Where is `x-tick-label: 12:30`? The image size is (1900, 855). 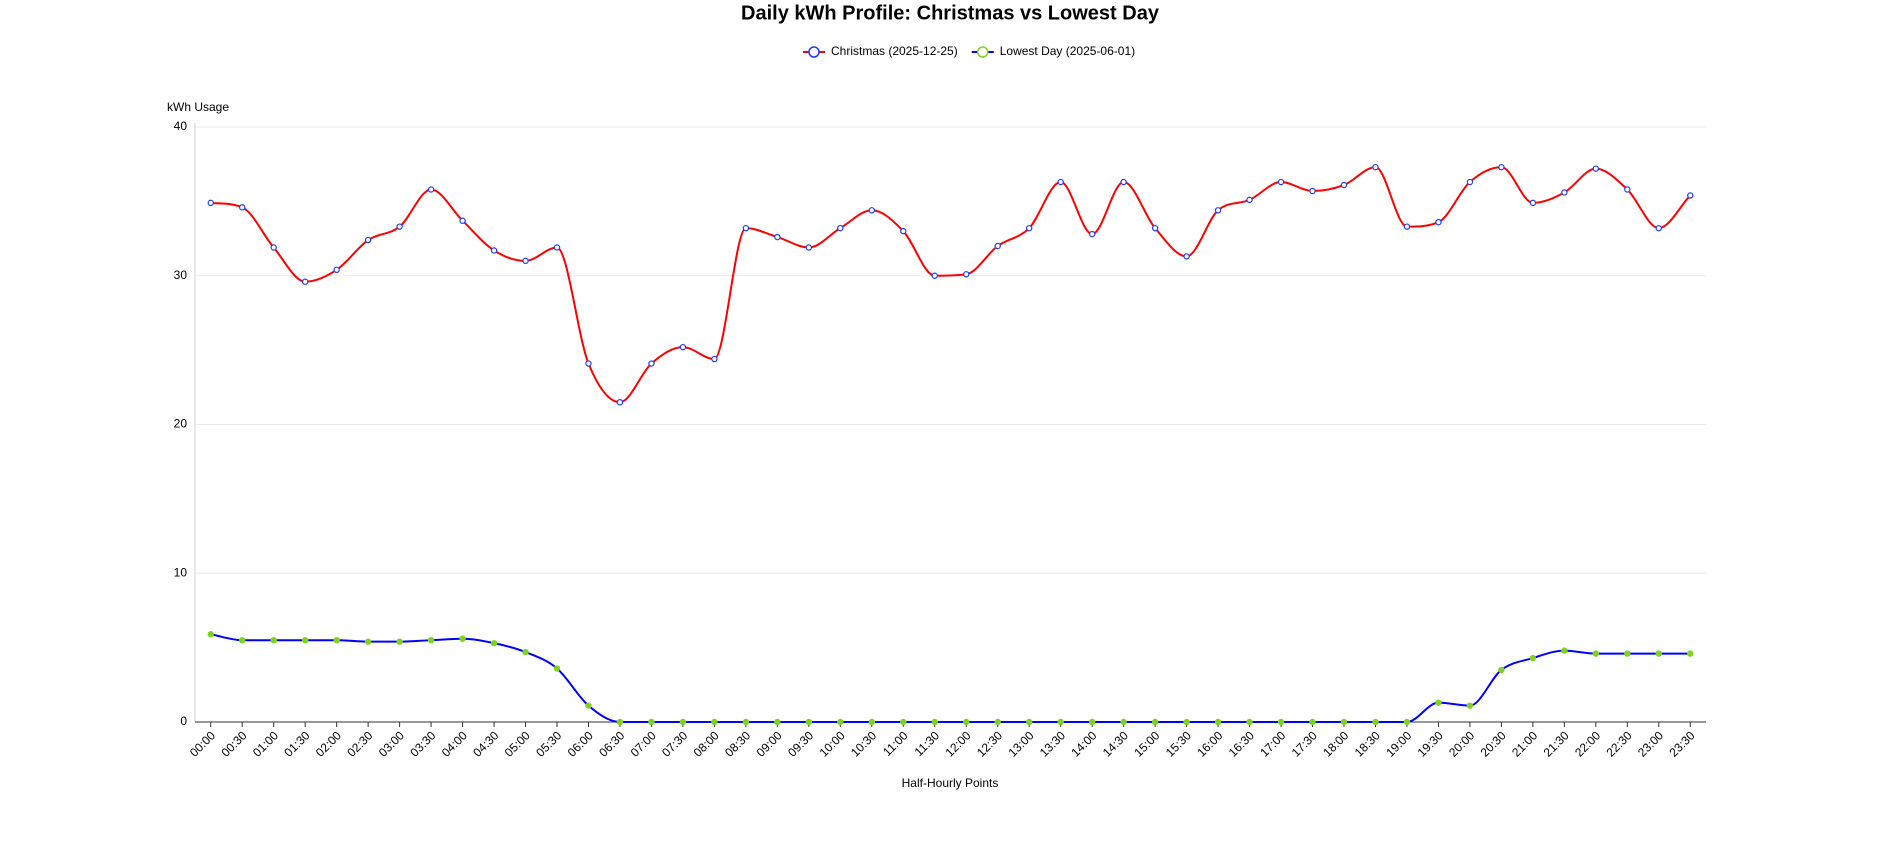
x-tick-label: 12:30 is located at coordinates (989, 743).